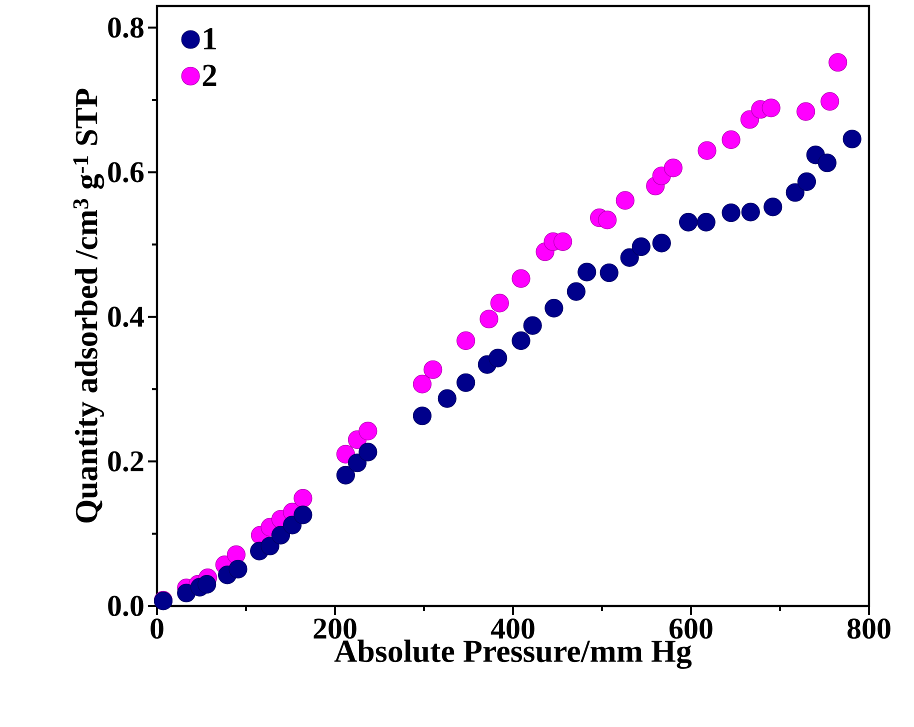 This screenshot has height=727, width=914. What do you see at coordinates (157, 628) in the screenshot?
I see `x-tick-label: 0` at bounding box center [157, 628].